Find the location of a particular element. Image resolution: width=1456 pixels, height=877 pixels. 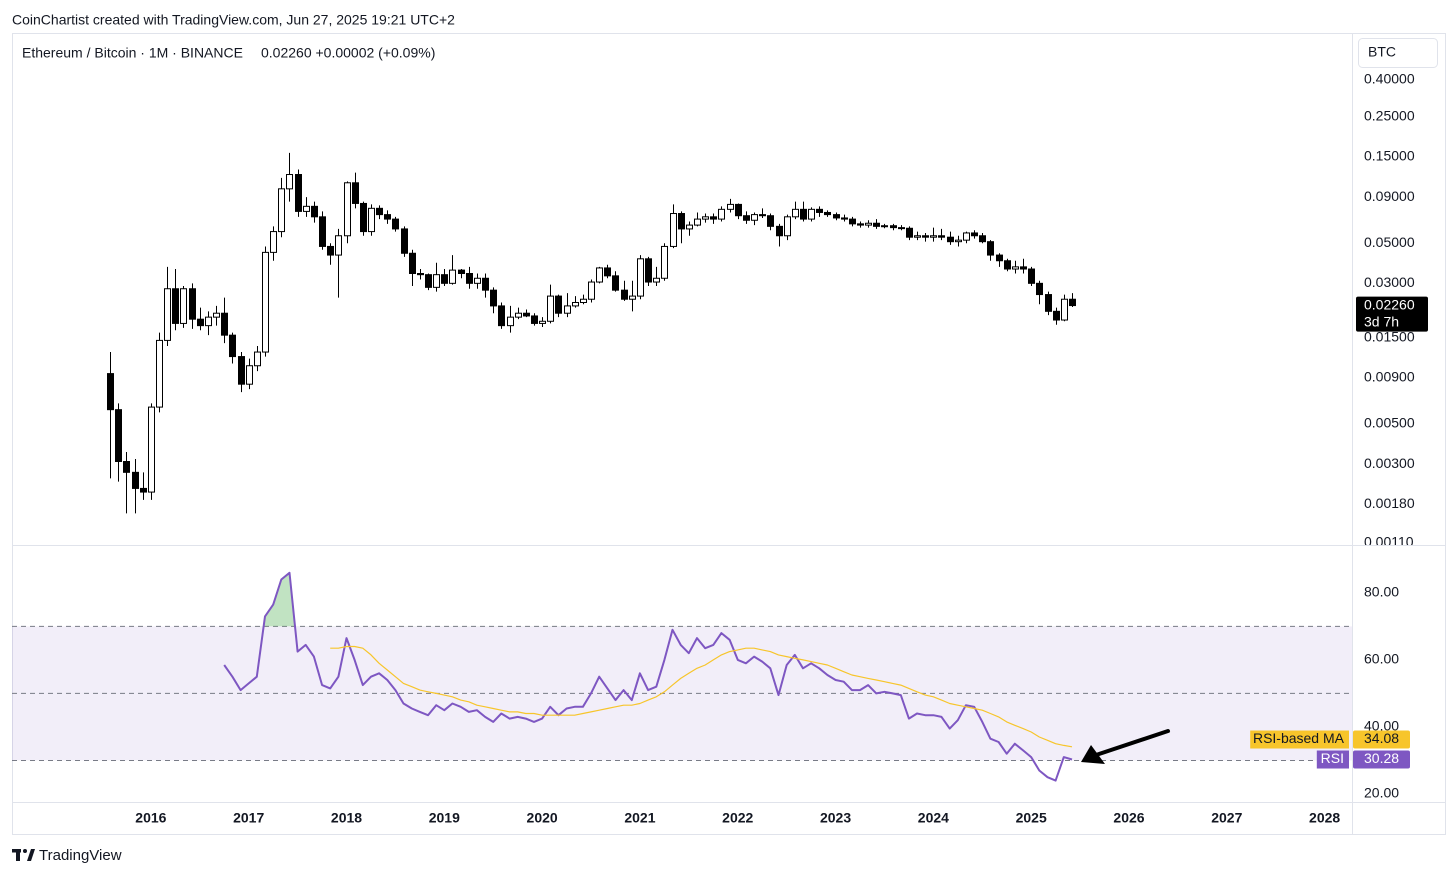

y-tick-label: 0.40000 is located at coordinates (1389, 79).